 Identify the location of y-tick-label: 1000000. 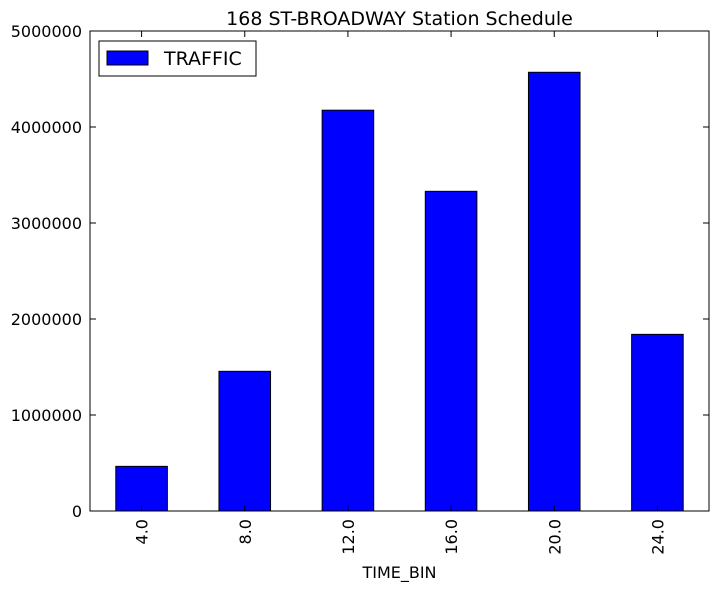
(46, 415).